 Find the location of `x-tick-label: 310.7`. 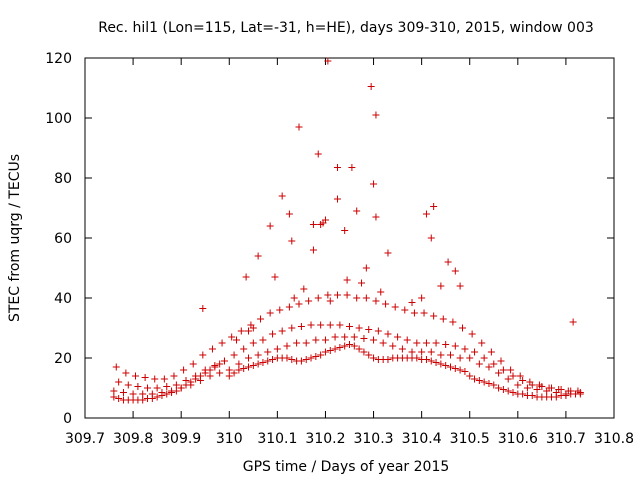

x-tick-label: 310.7 is located at coordinates (566, 439).